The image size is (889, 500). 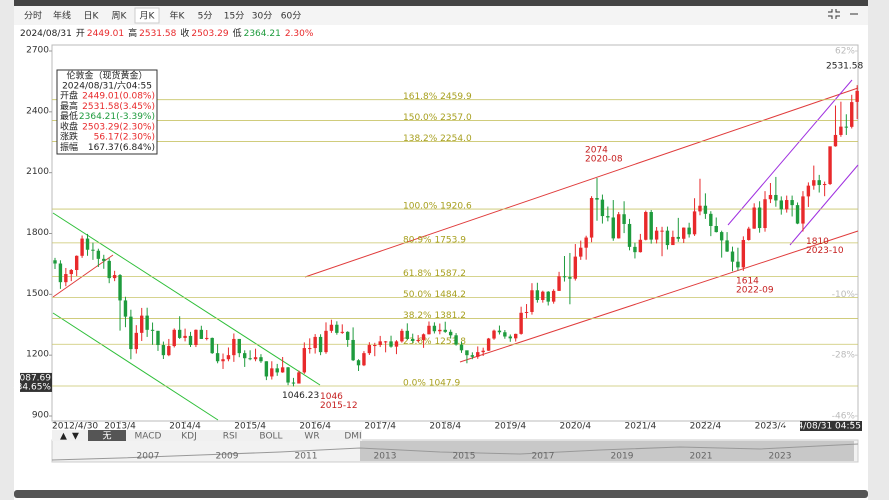 What do you see at coordinates (291, 16) in the screenshot?
I see `toolbar-tab: 60分` at bounding box center [291, 16].